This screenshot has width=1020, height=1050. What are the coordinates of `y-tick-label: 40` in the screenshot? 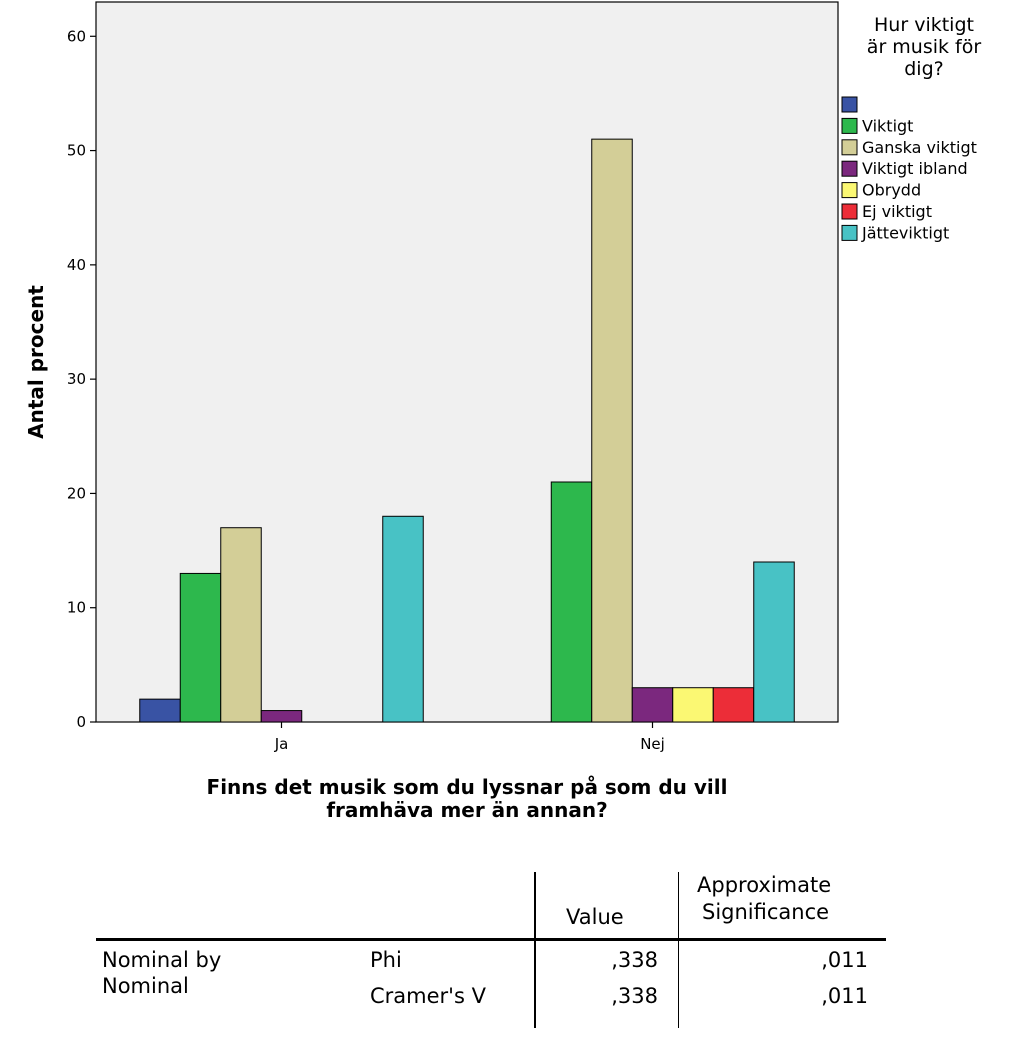 It's located at (76, 265).